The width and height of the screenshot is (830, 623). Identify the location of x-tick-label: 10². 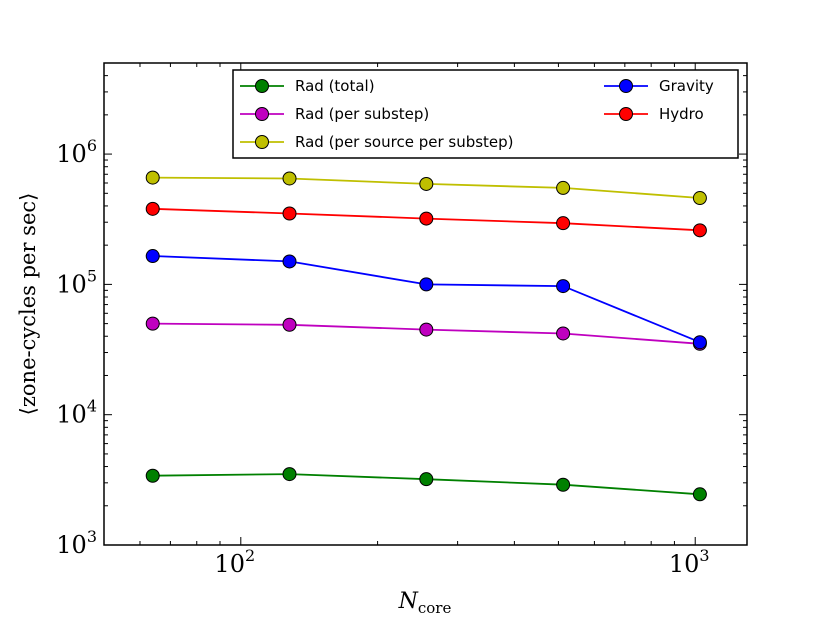
(234, 562).